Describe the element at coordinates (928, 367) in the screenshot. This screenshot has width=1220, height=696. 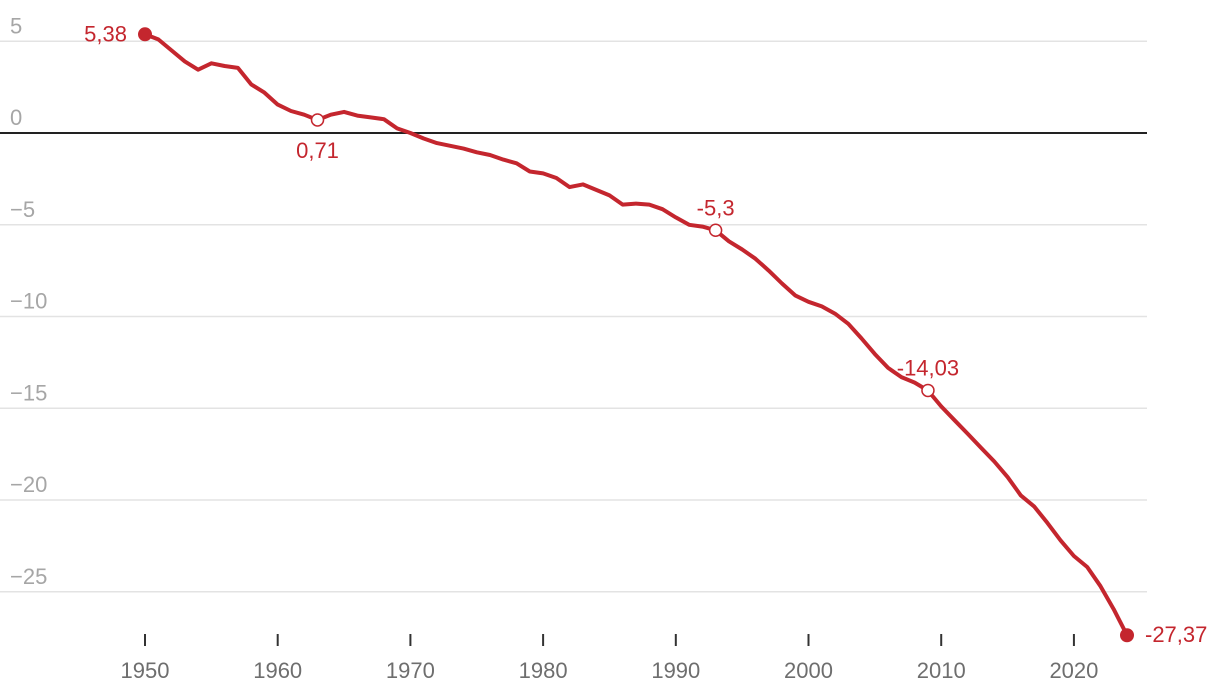
I see `data-label: -14,03` at that location.